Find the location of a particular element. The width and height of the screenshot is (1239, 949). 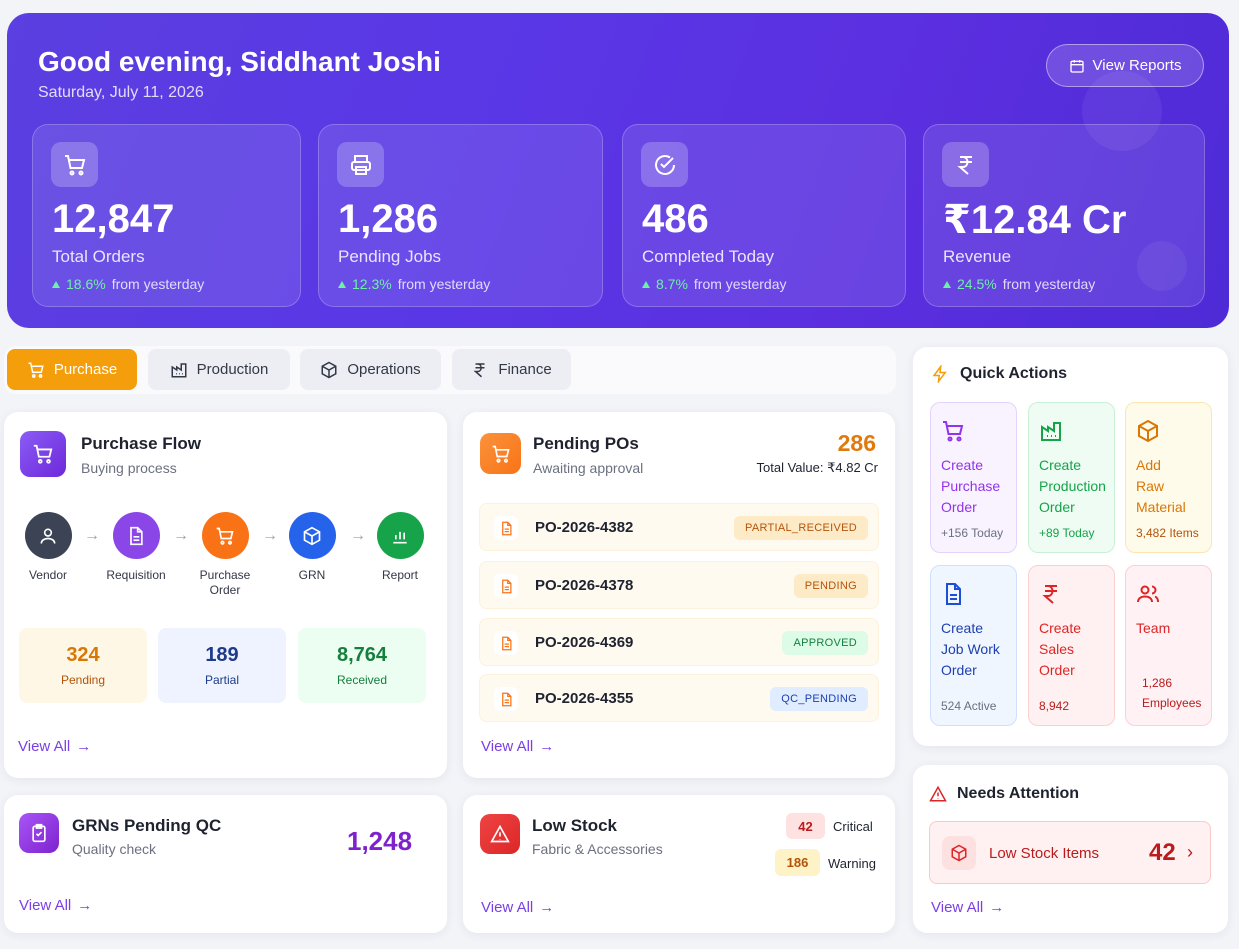

tab-operations: Operations is located at coordinates (370, 369).